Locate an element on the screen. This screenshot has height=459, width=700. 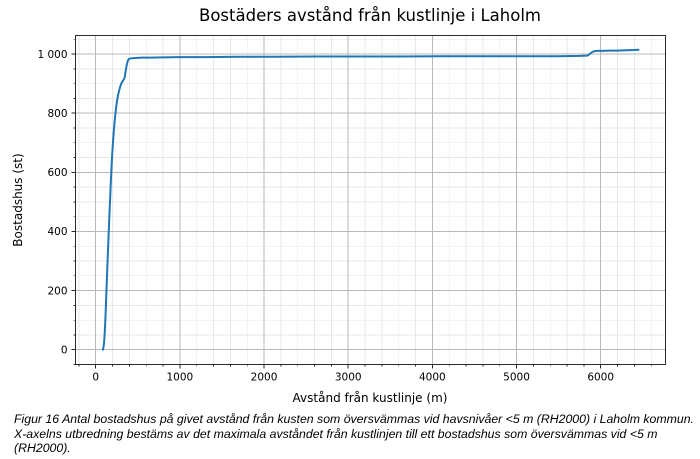
y-tick-label: 600 is located at coordinates (57, 173).